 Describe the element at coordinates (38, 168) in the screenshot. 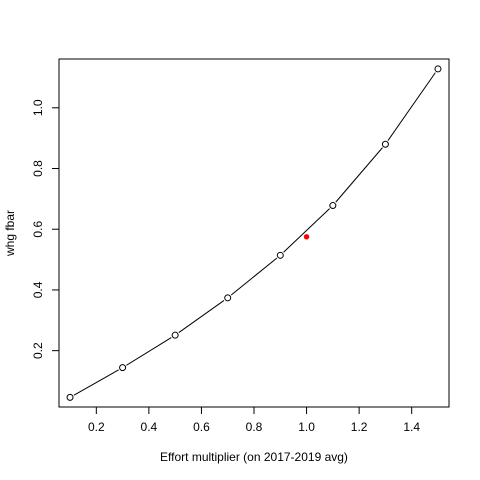

I see `y-tick-label: 0.8` at that location.